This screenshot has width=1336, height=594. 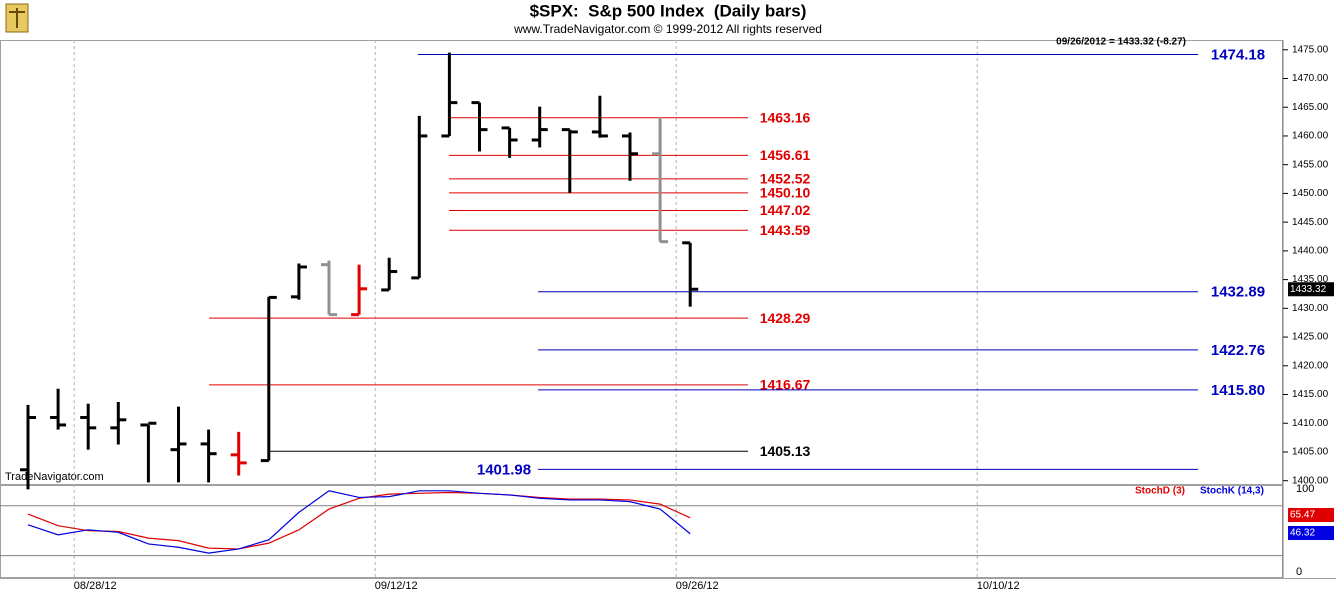 What do you see at coordinates (785, 155) in the screenshot?
I see `level-label: 1456.61` at bounding box center [785, 155].